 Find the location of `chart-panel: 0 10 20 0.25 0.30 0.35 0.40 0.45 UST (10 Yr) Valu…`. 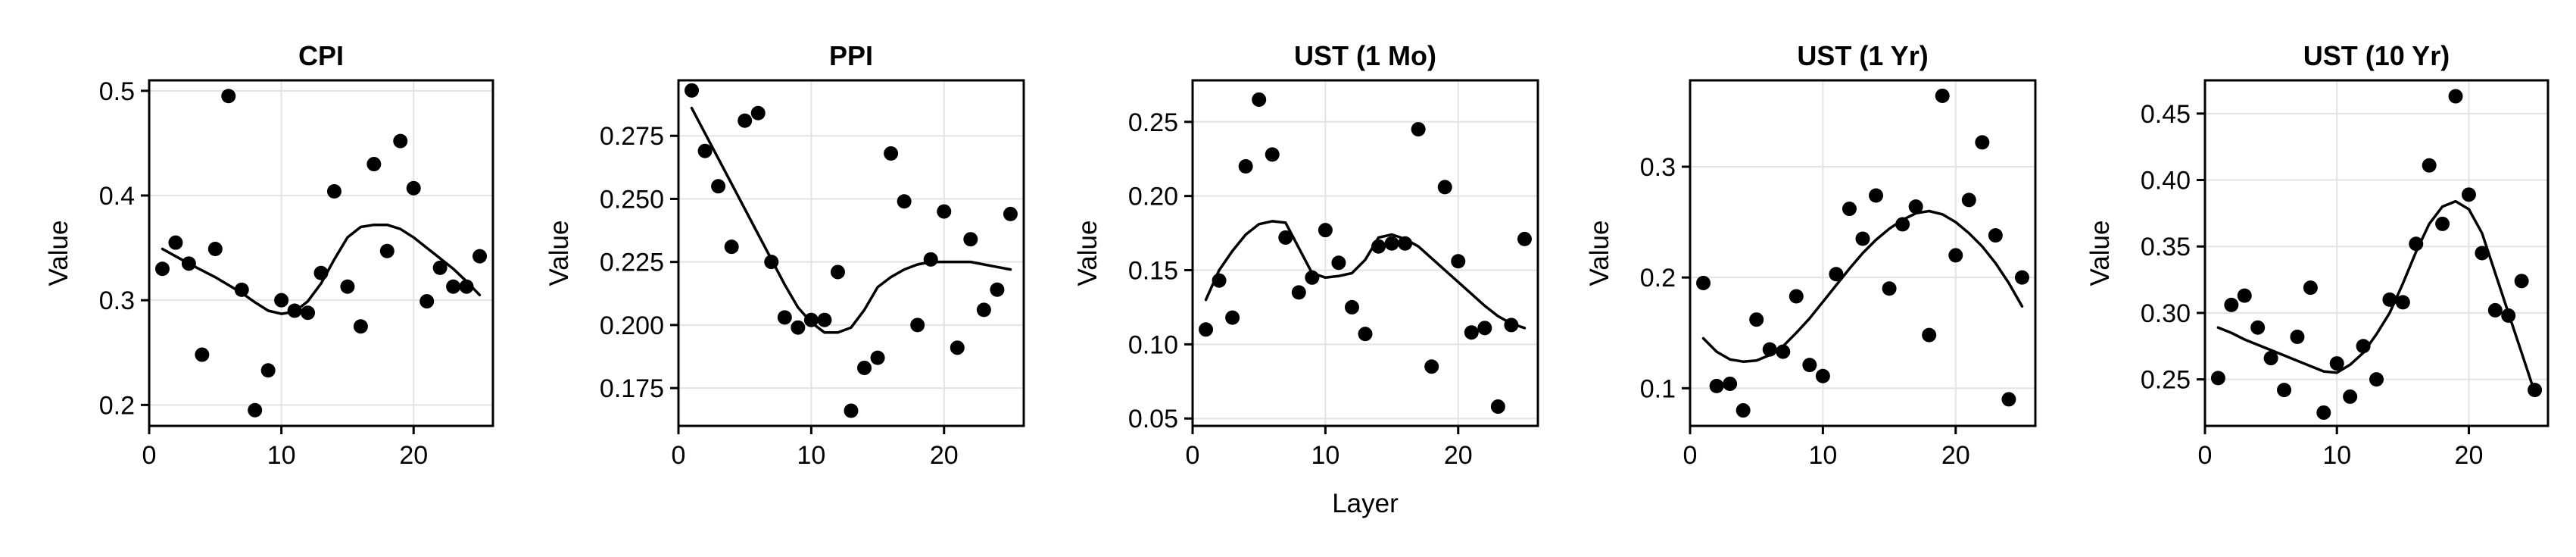

chart-panel: 0 10 20 0.25 0.30 0.35 0.40 0.45 UST (10 Yr) Valu… is located at coordinates (2317, 255).